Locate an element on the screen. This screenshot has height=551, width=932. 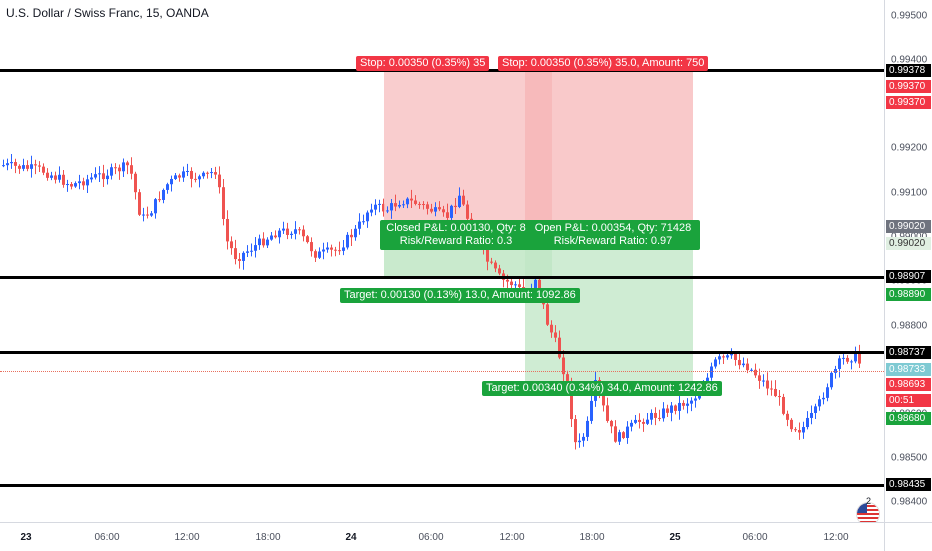
time-tick: 18:00 is located at coordinates (592, 537).